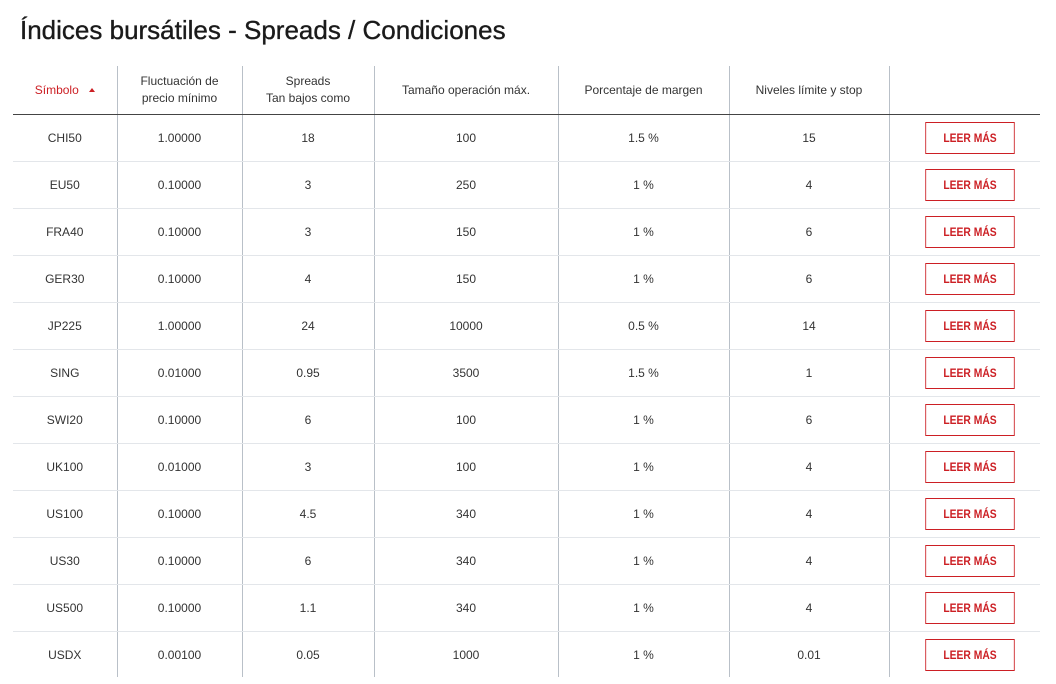 This screenshot has height=684, width=1056. I want to click on cell-symbol: UK100, so click(65, 467).